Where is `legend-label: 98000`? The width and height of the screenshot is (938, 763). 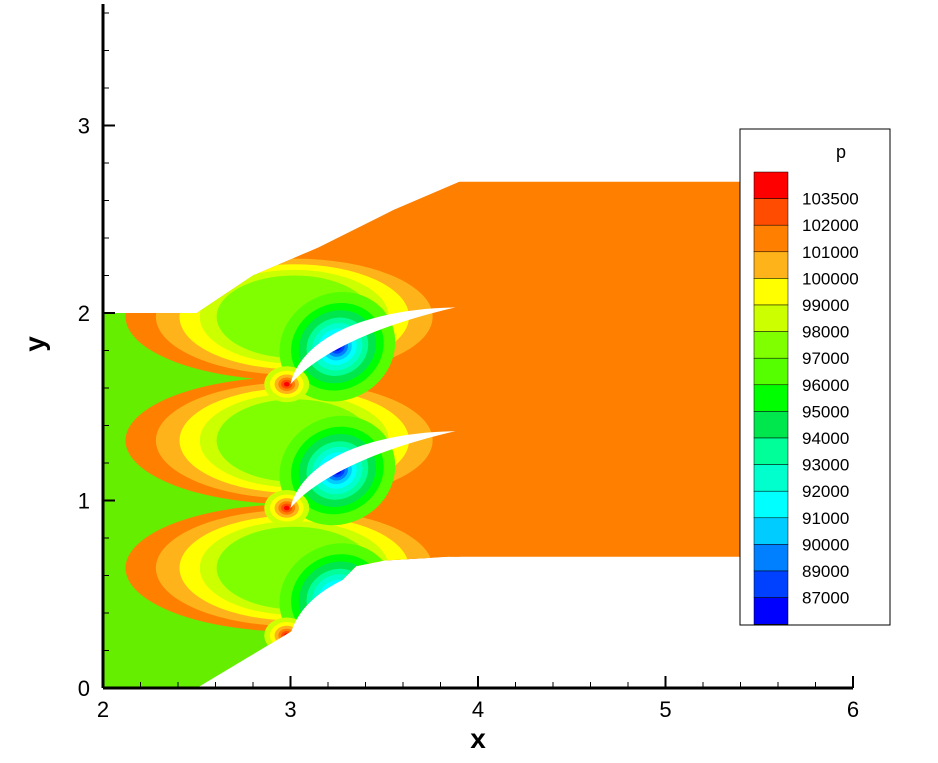 legend-label: 98000 is located at coordinates (825, 332).